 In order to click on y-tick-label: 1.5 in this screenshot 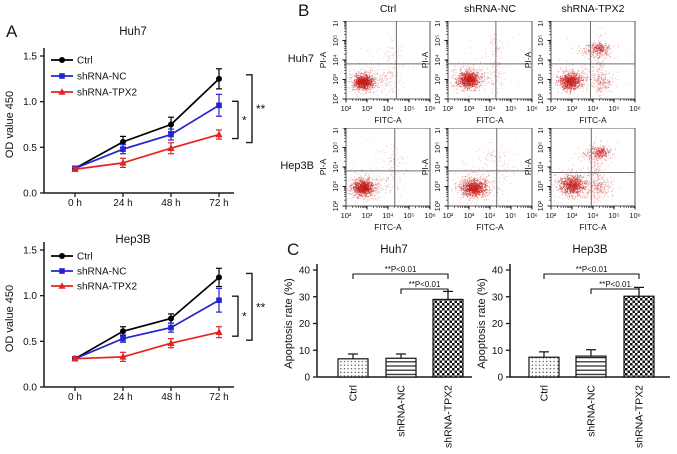, I will do `click(30, 57)`.